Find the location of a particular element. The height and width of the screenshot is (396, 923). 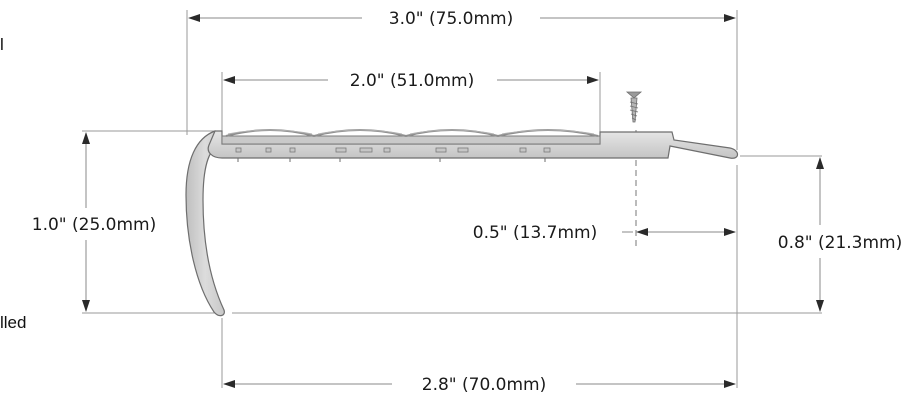

cropped-side-text-bottom: lled is located at coordinates (13, 322).